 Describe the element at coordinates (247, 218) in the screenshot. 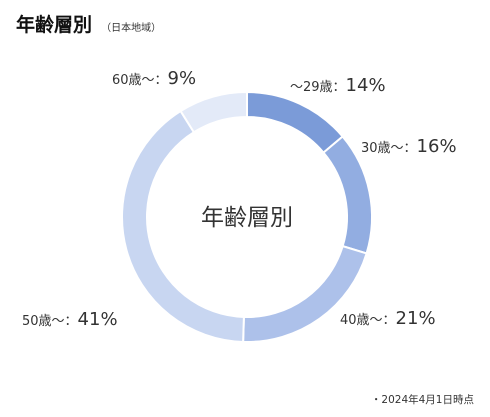

I see `center-label: 年齢層別` at that location.